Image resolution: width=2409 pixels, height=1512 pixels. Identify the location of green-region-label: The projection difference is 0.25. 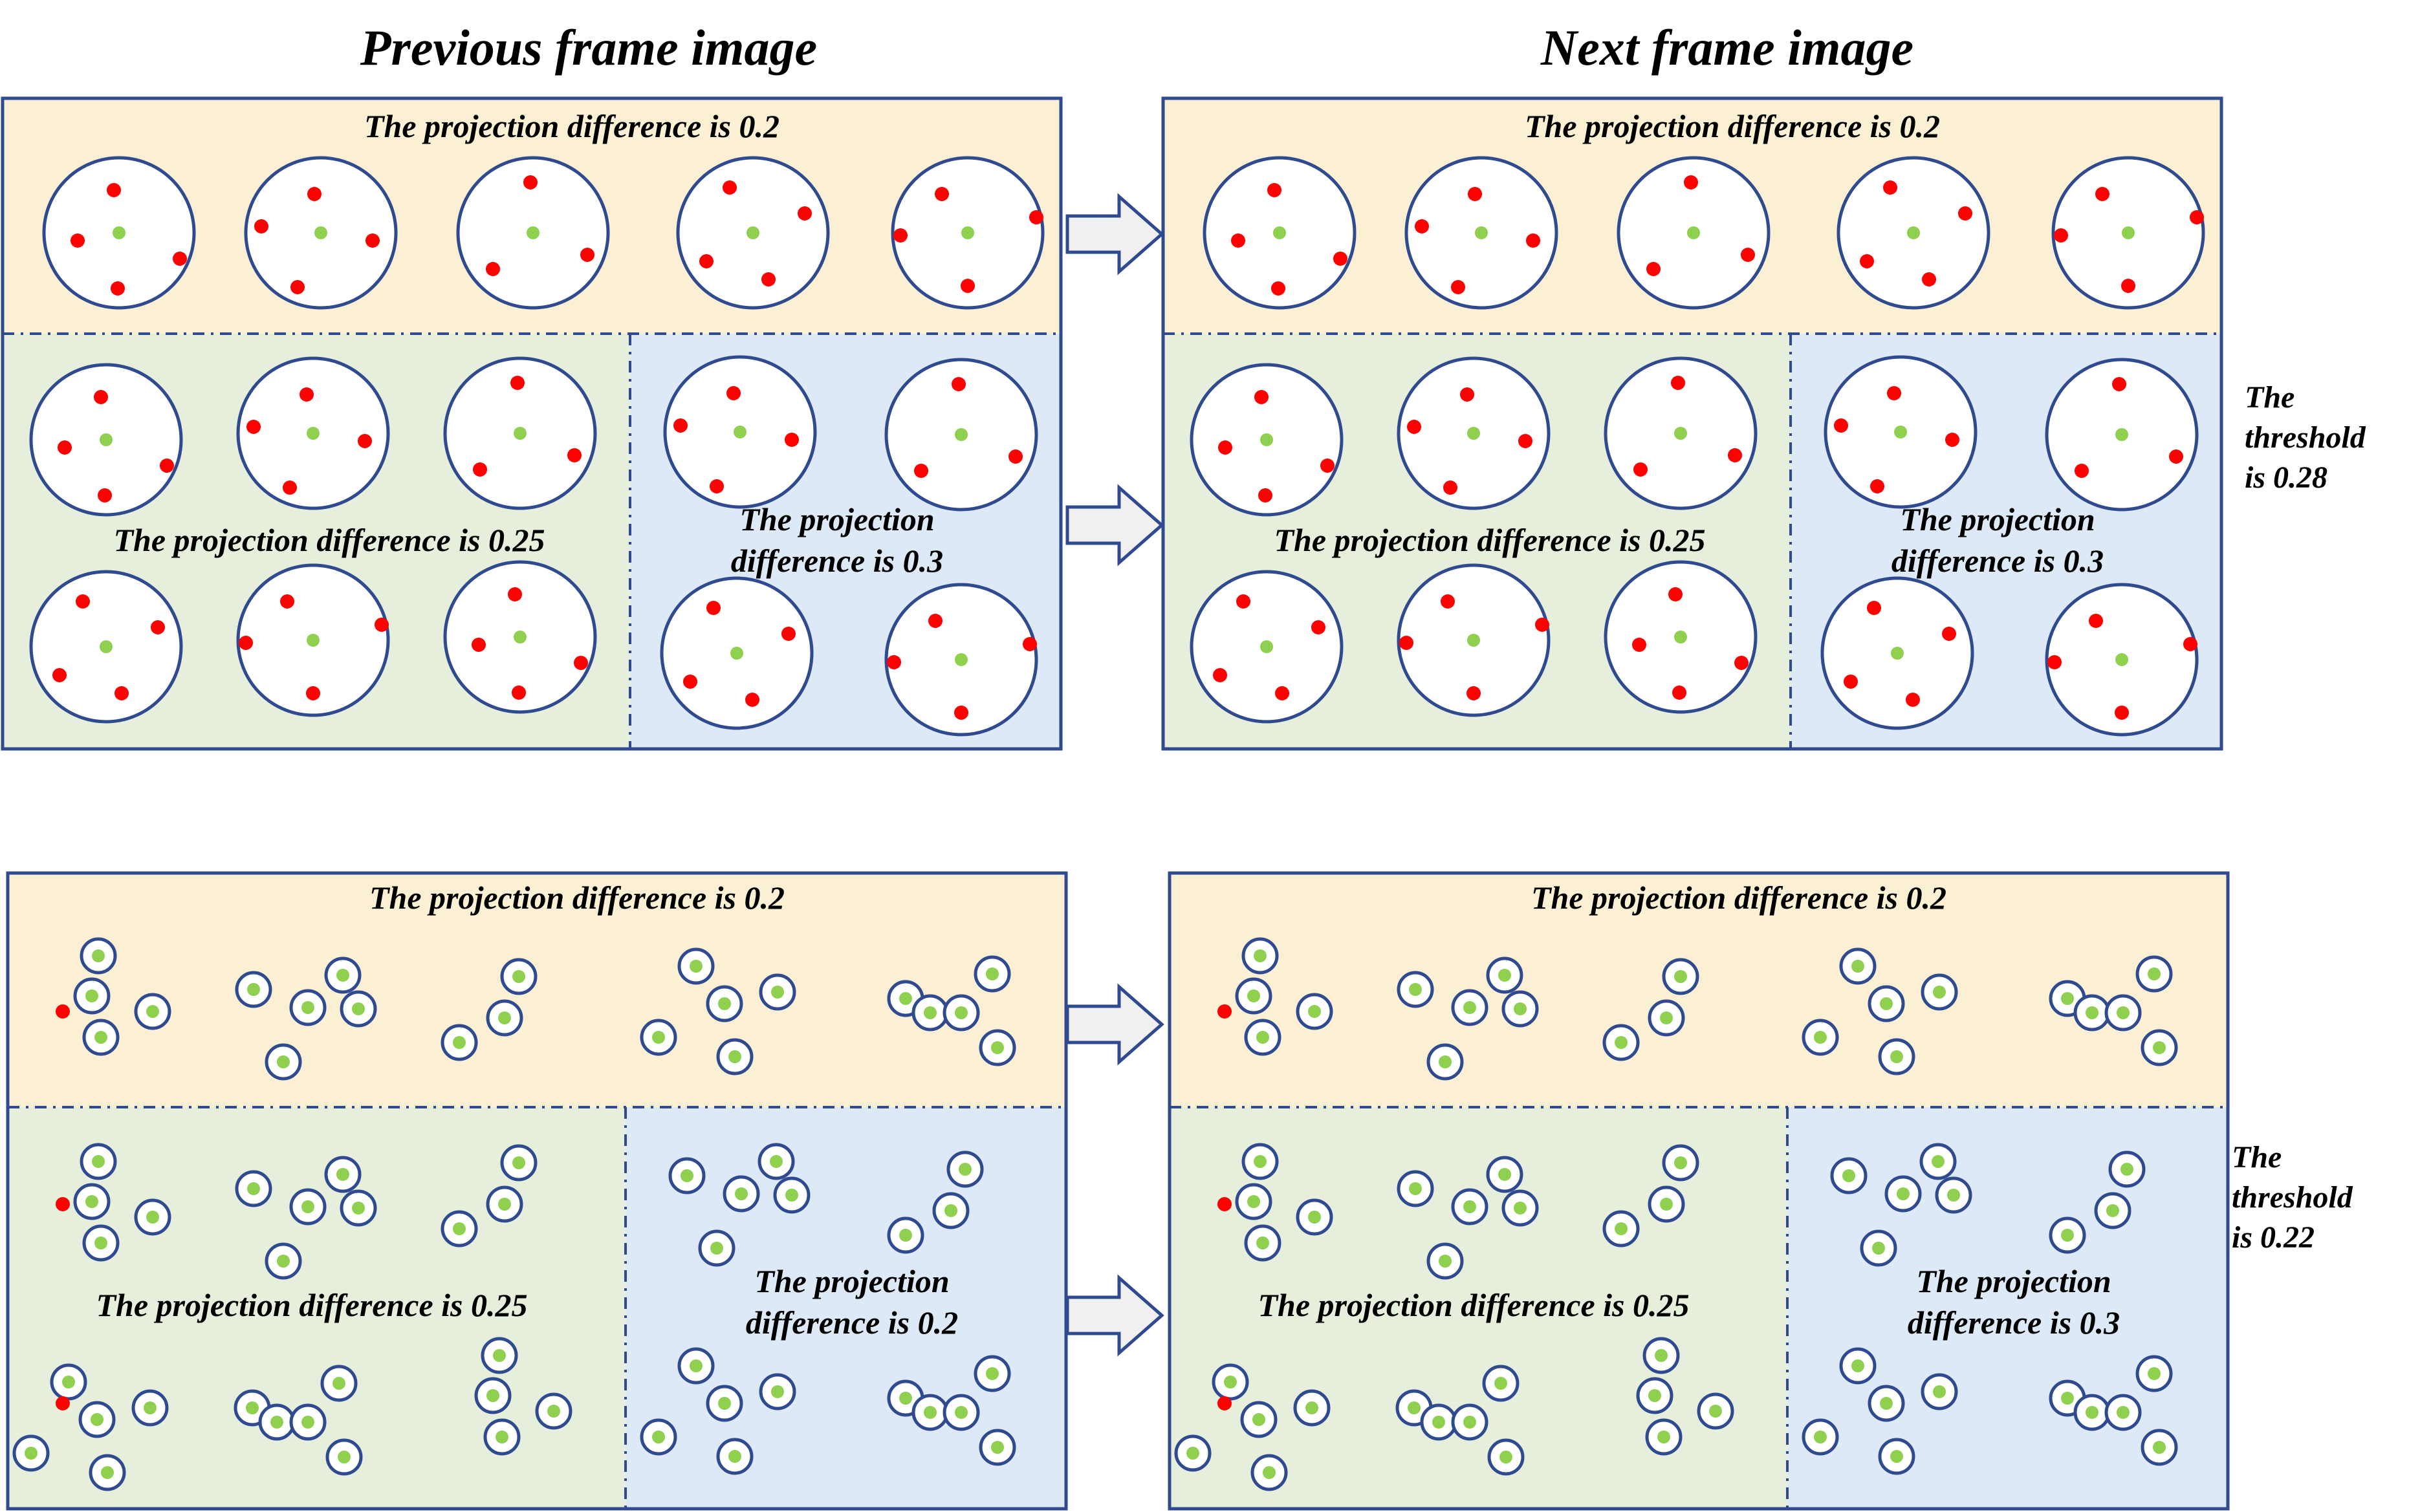
(311, 1305).